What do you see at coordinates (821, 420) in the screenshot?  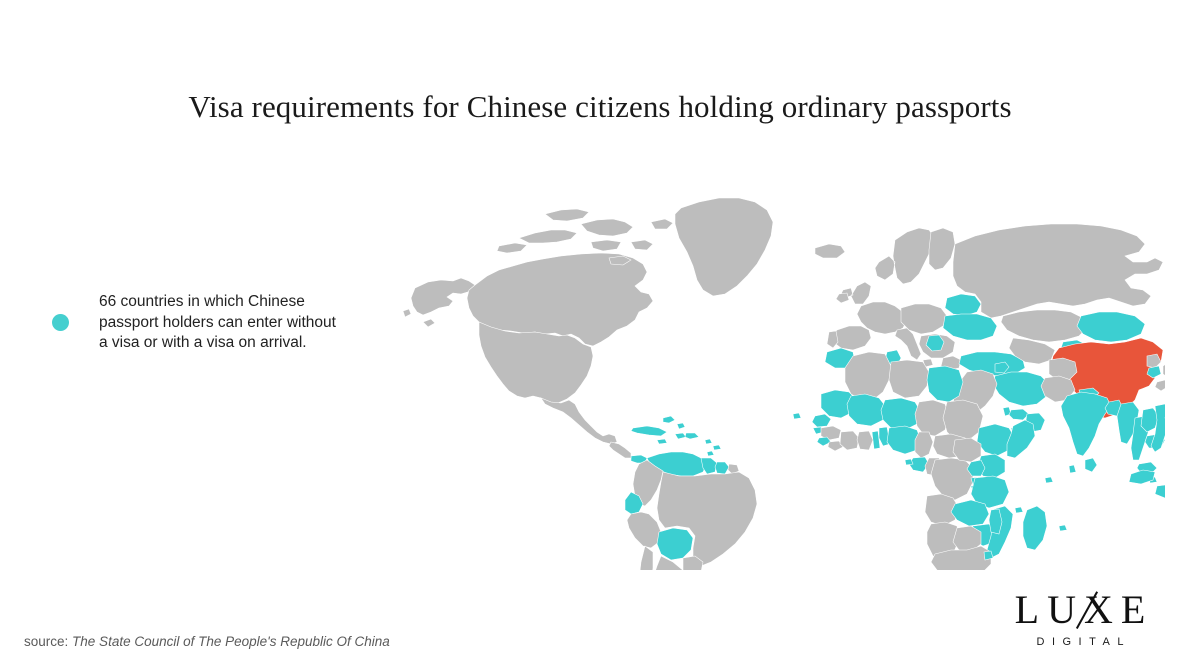 I see `country-senegal` at bounding box center [821, 420].